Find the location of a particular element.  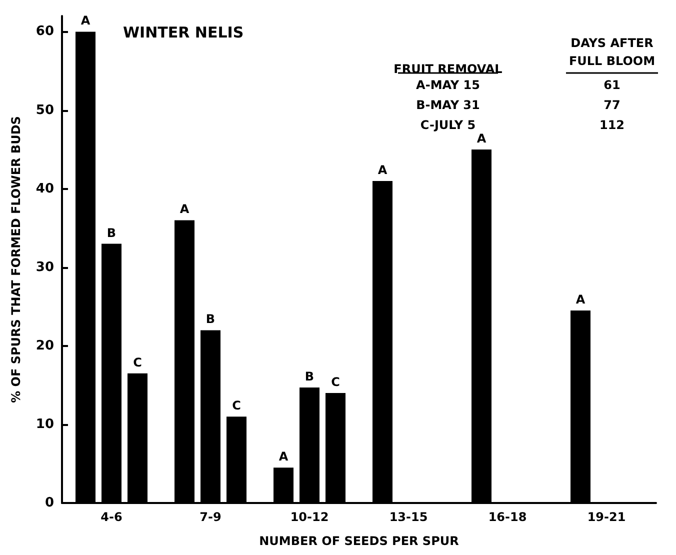

y-tick-label: 20 is located at coordinates (45, 346).